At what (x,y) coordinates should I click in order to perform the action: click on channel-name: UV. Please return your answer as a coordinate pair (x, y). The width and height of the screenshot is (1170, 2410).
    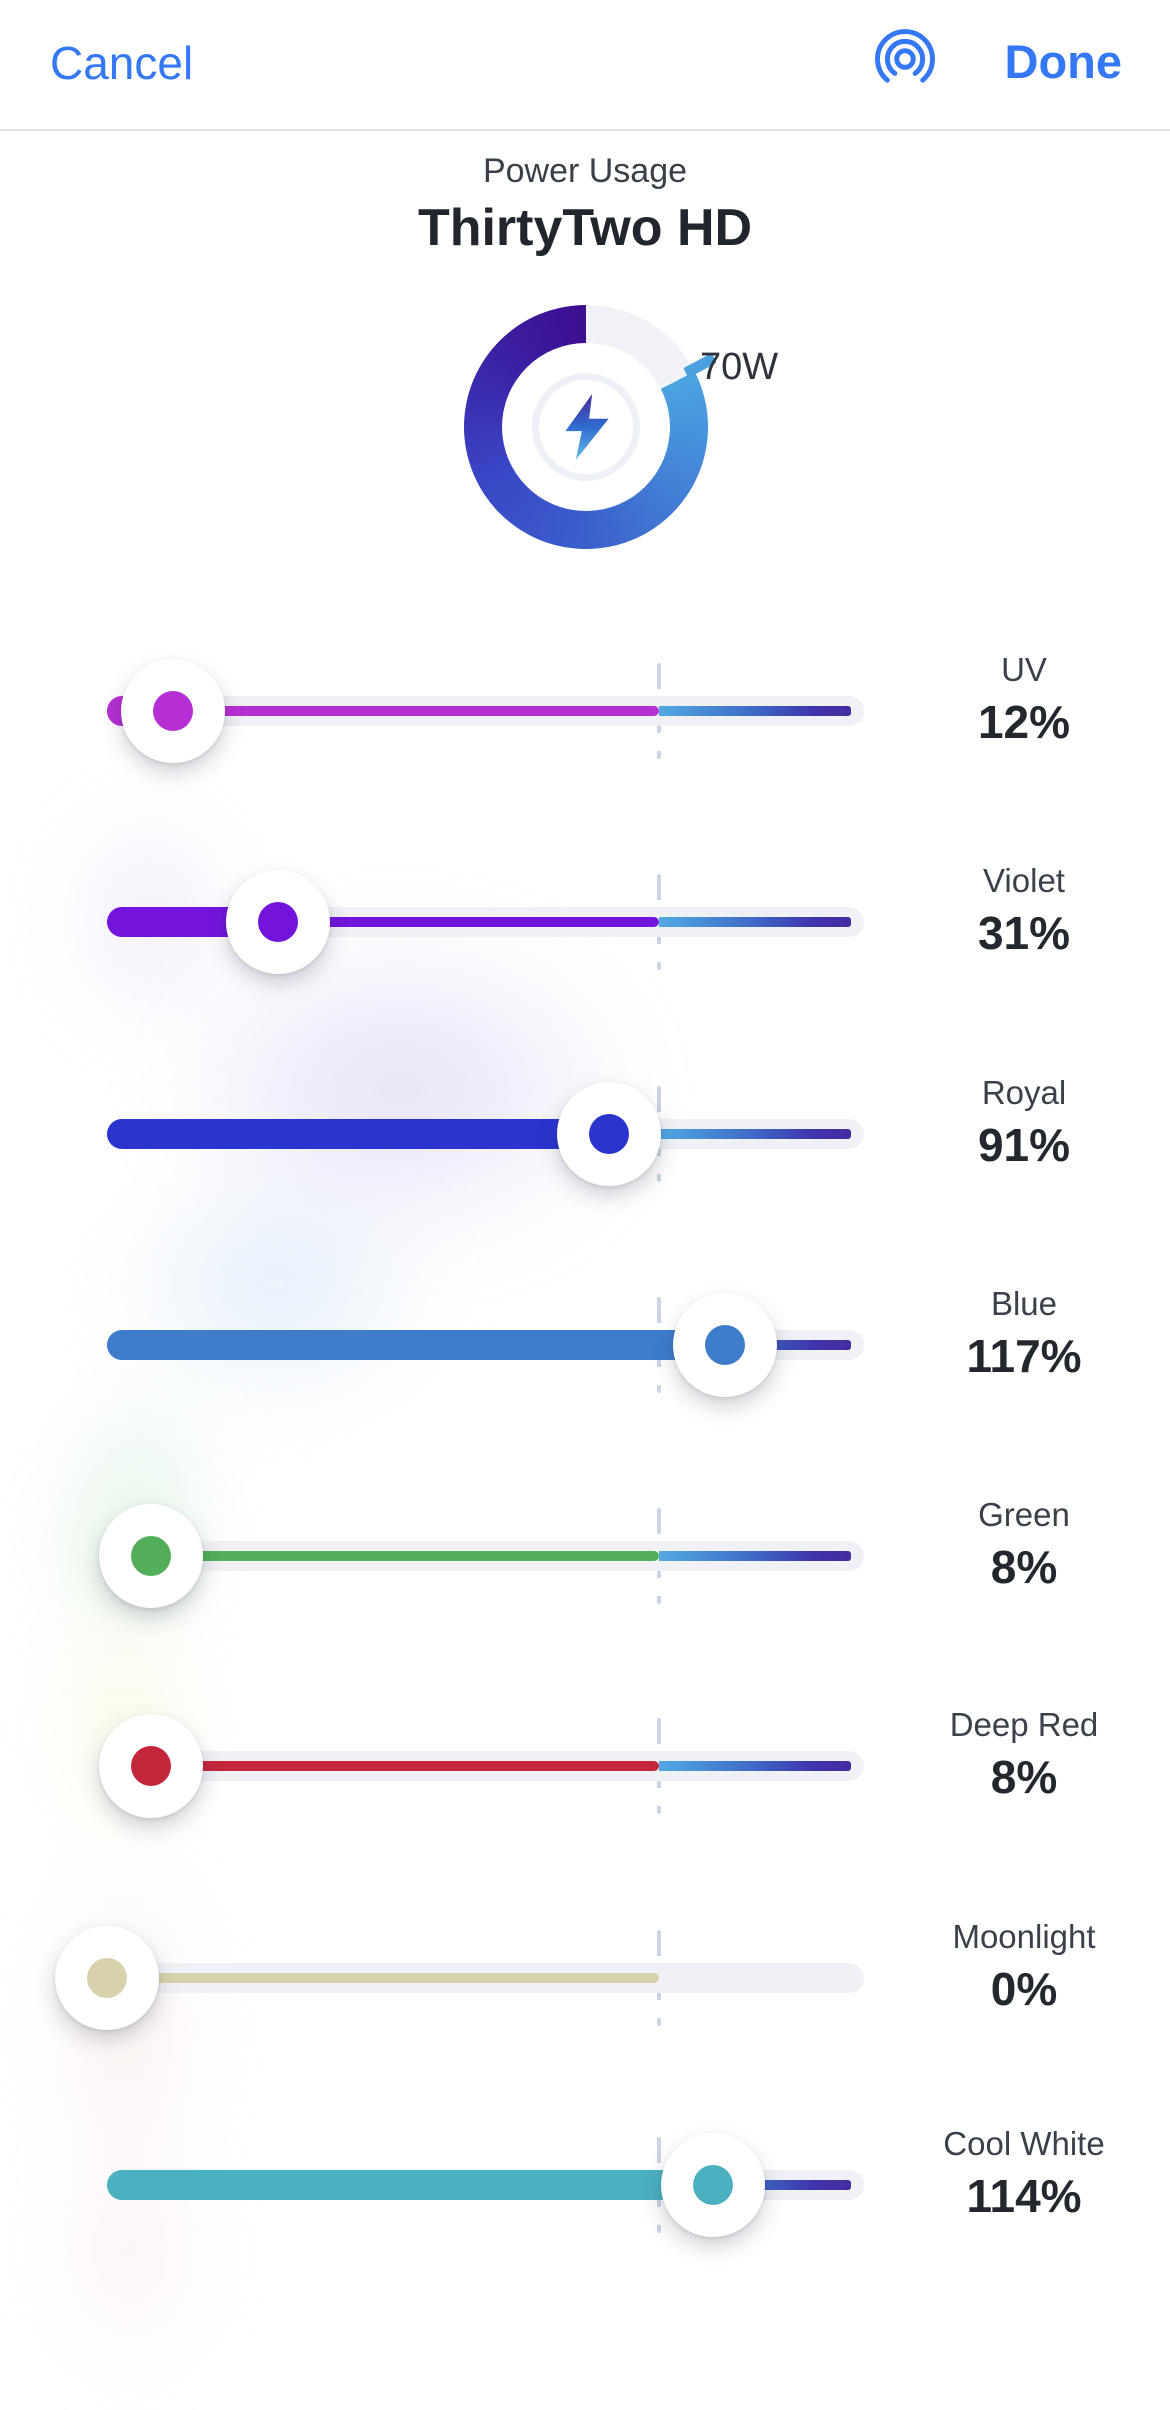
    Looking at the image, I should click on (1024, 669).